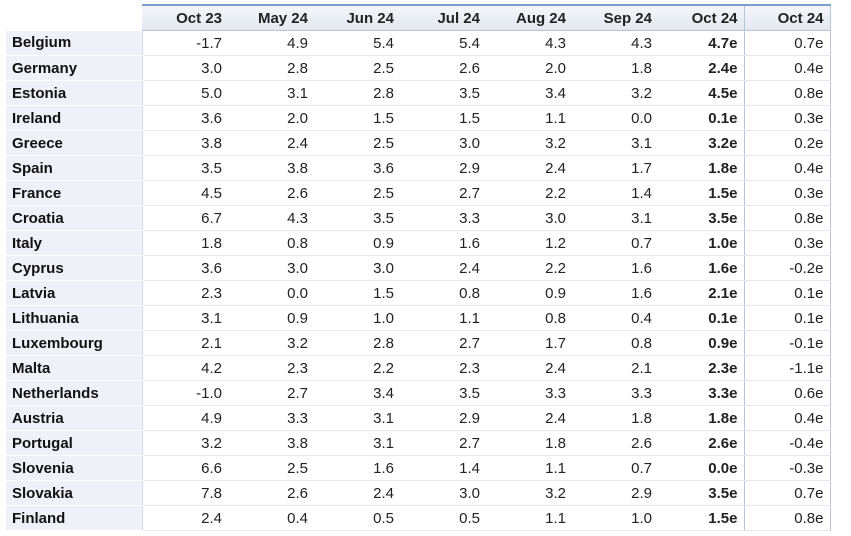 The width and height of the screenshot is (851, 536). What do you see at coordinates (271, 17) in the screenshot?
I see `column-header: May 24` at bounding box center [271, 17].